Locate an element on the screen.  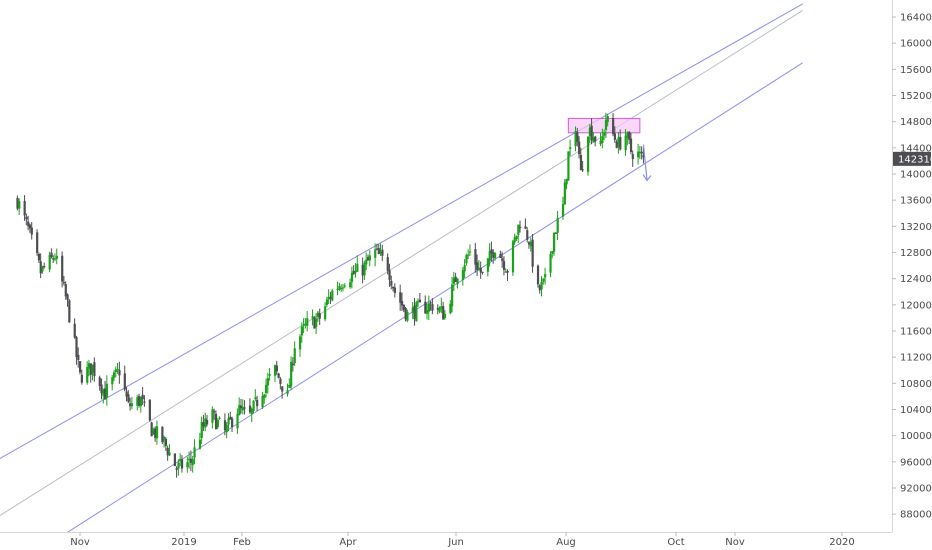
x-tick-label: Apr is located at coordinates (348, 542).